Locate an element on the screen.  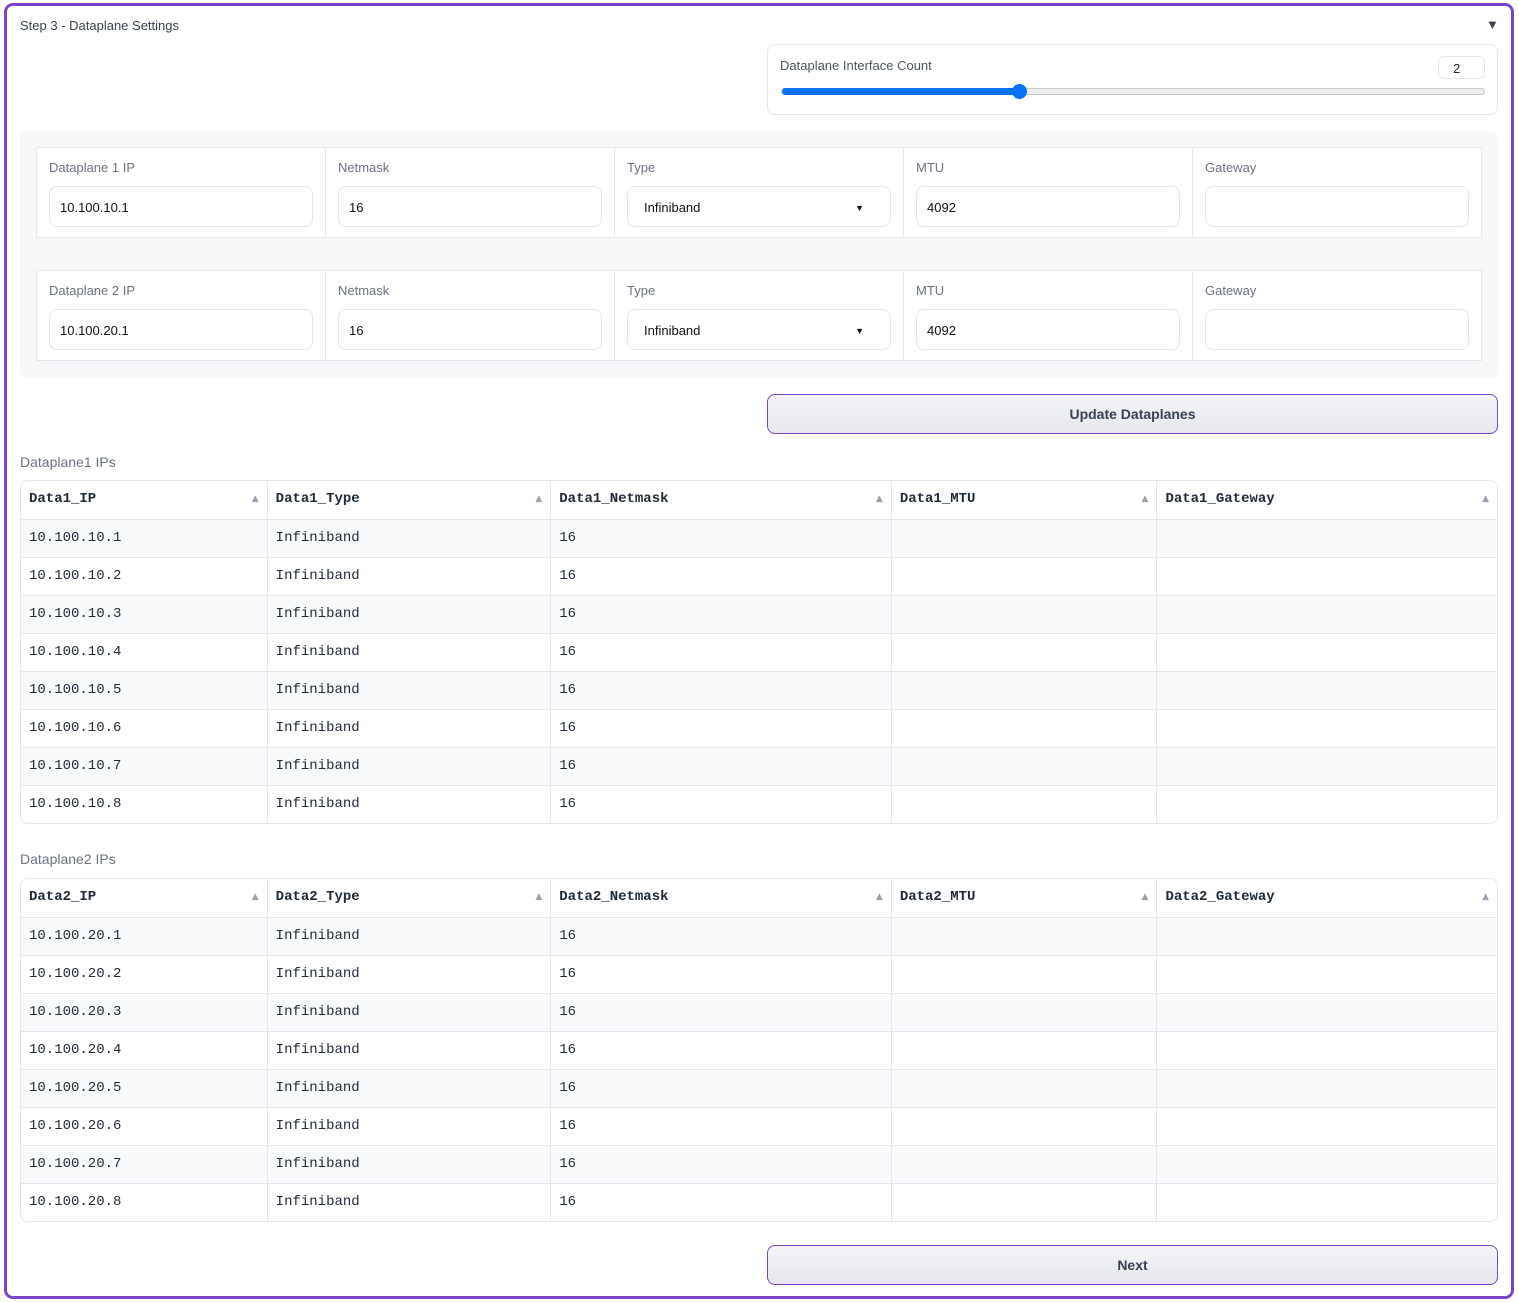
table-row: 10.100.10.7 Infiniband 16 is located at coordinates (759, 766).